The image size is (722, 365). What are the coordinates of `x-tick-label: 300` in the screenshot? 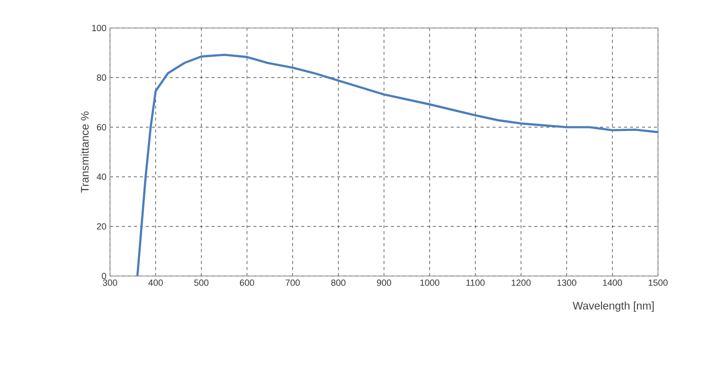 It's located at (110, 283).